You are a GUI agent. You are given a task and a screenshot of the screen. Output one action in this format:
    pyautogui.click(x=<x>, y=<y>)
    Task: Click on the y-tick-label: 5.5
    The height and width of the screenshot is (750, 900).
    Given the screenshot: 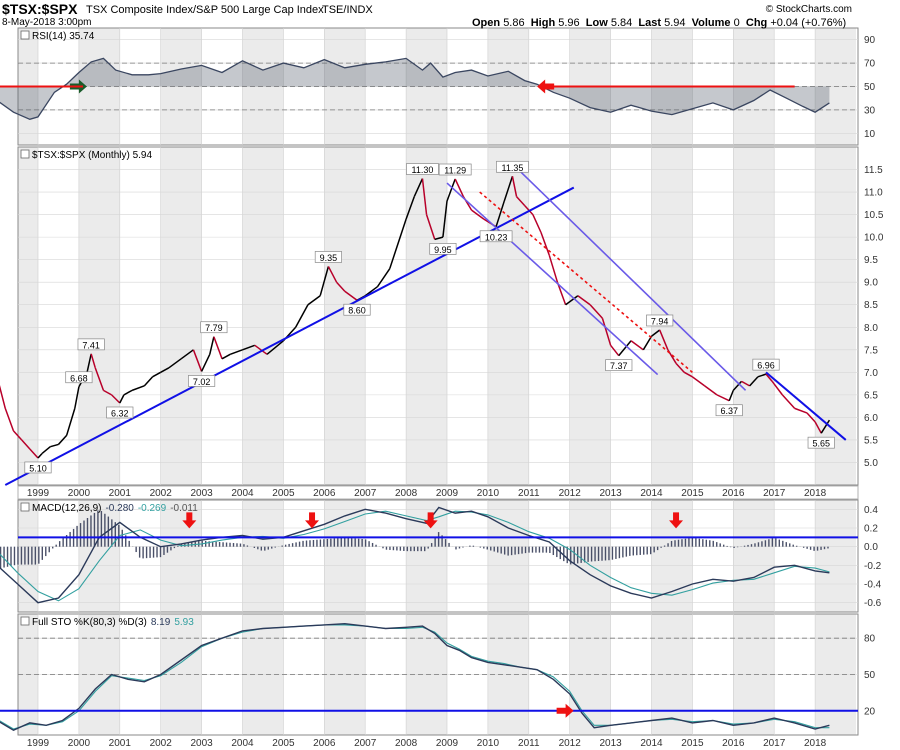 What is the action you would take?
    pyautogui.click(x=871, y=440)
    